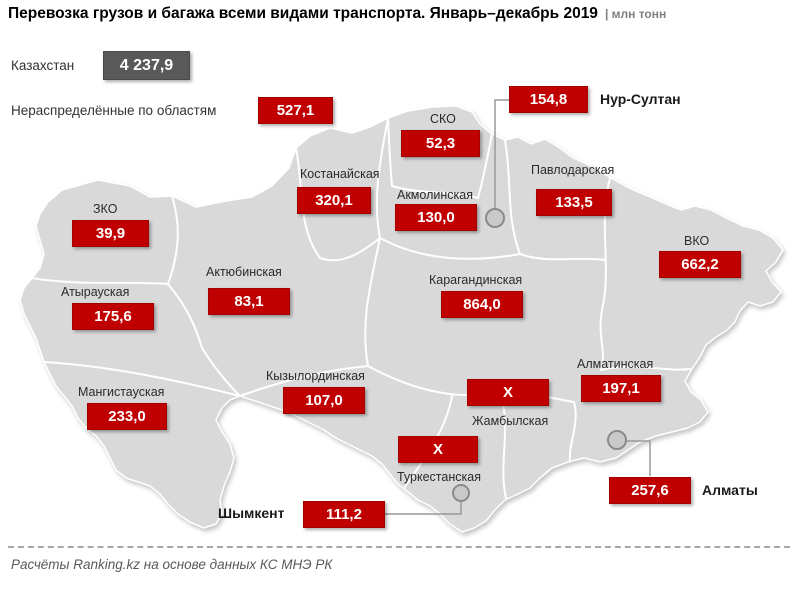  What do you see at coordinates (105, 209) in the screenshot?
I see `region-label-zko: ЗКО` at bounding box center [105, 209].